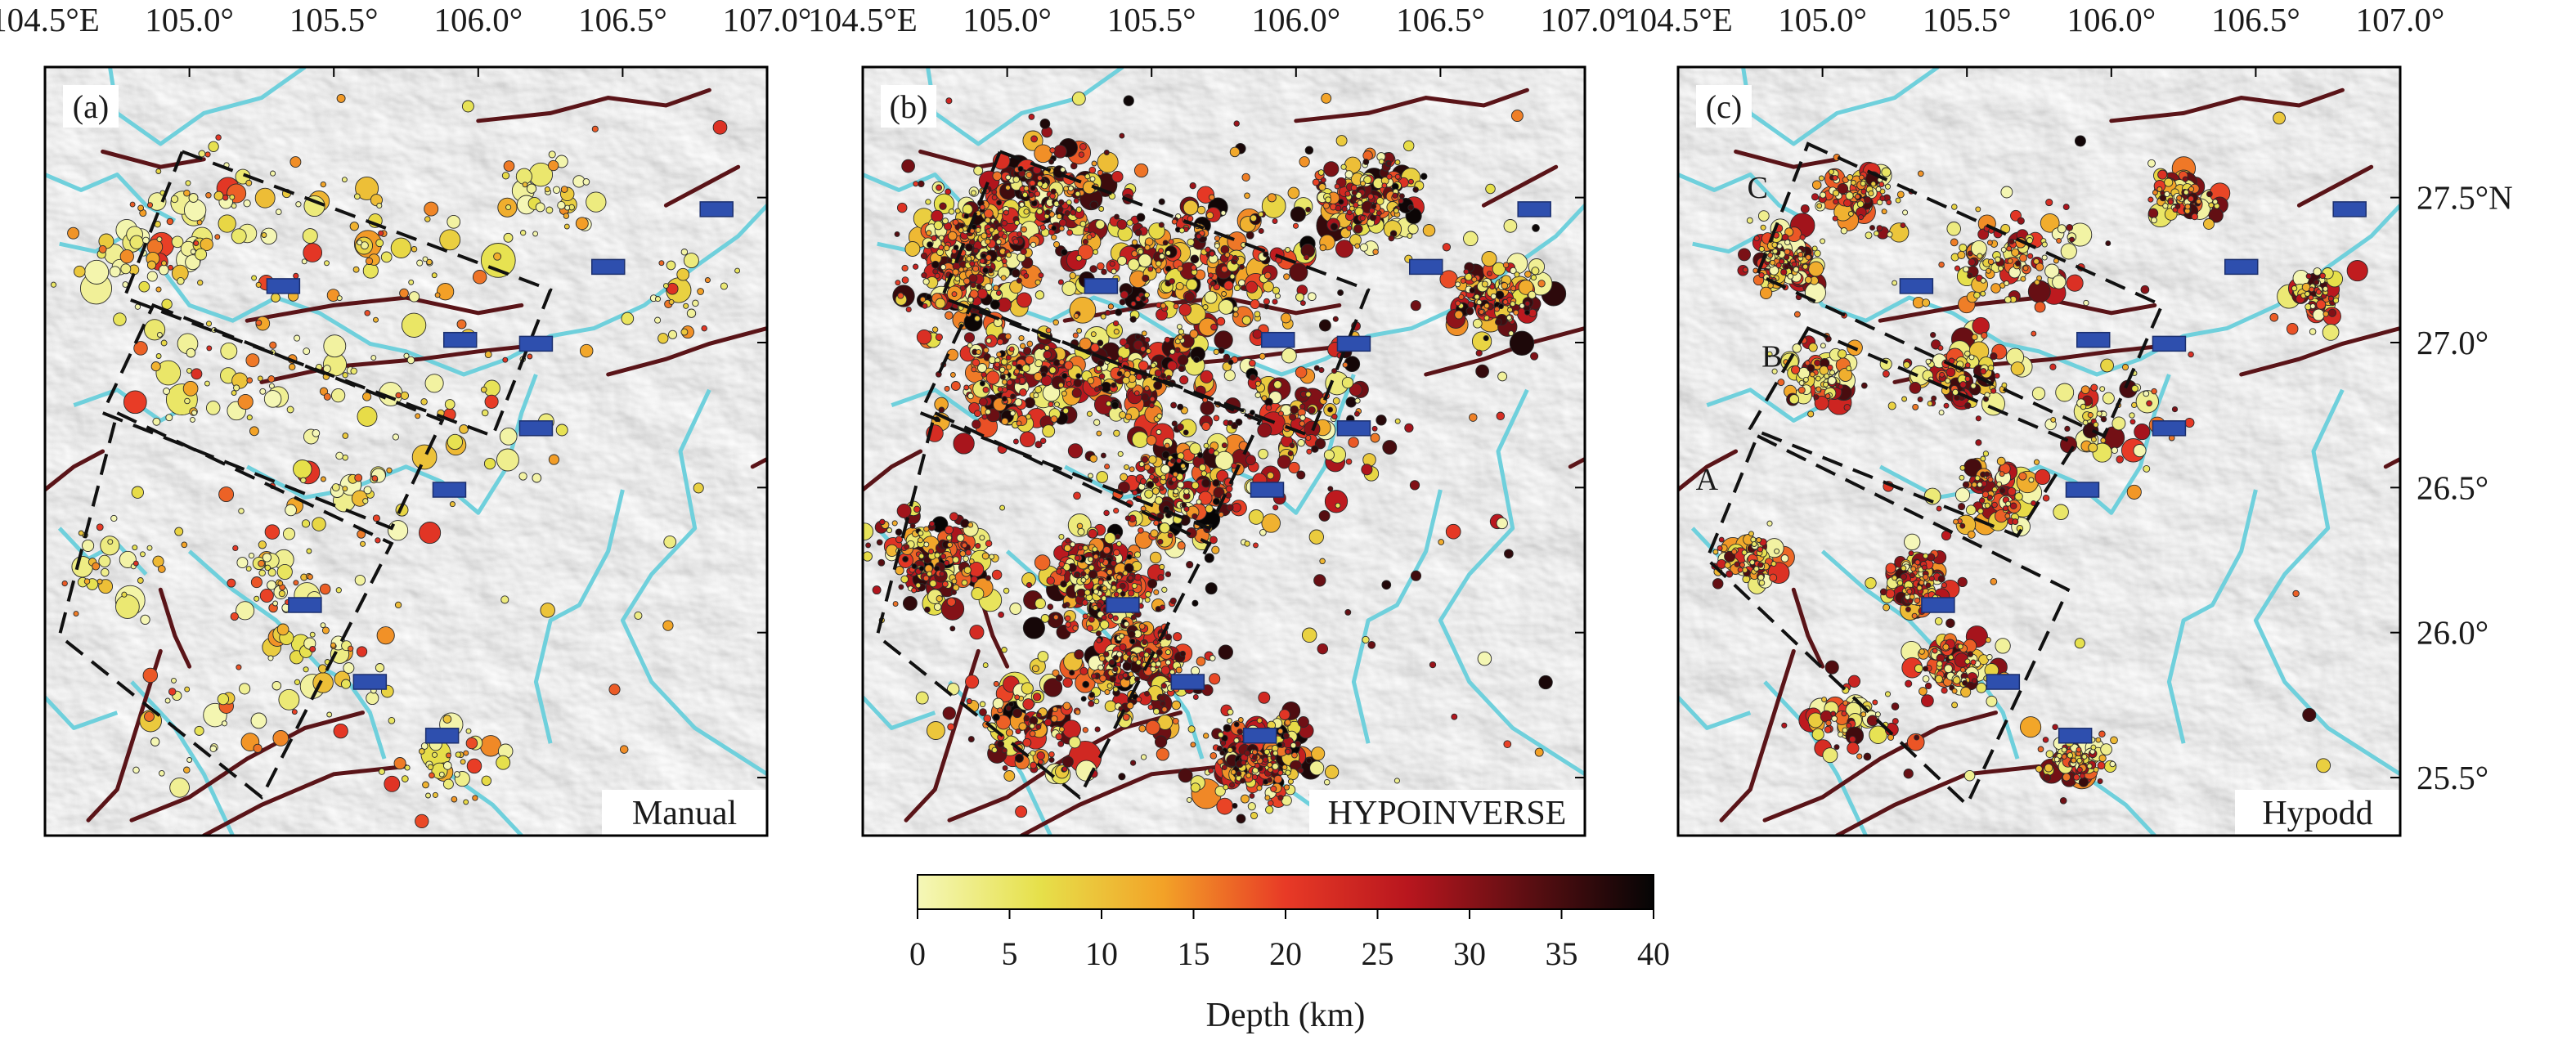 The height and width of the screenshot is (1040, 2576). What do you see at coordinates (1155, 294) in the screenshot?
I see `study-region-box` at bounding box center [1155, 294].